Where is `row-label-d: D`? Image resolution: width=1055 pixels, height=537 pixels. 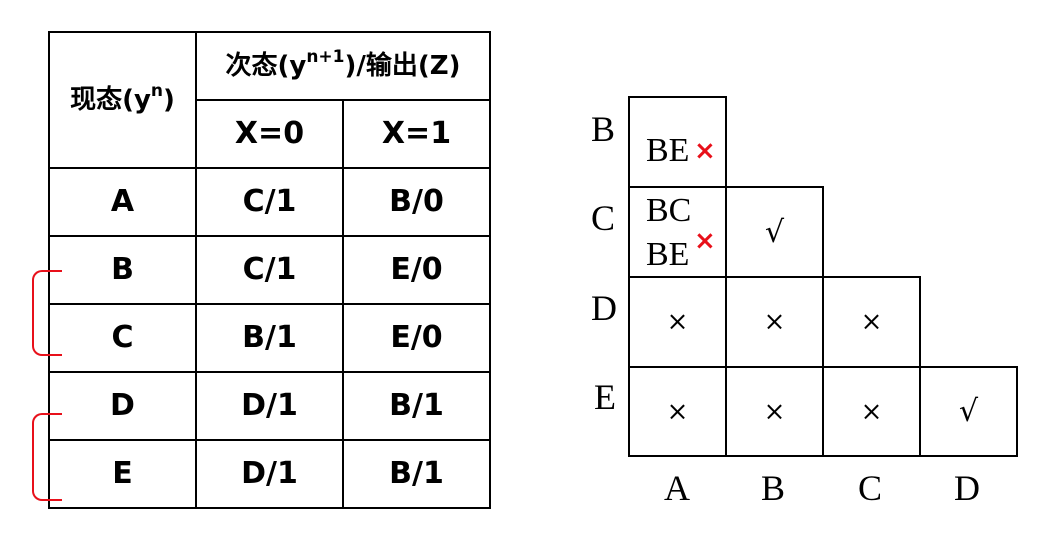
row-label-d: D is located at coordinates (604, 308).